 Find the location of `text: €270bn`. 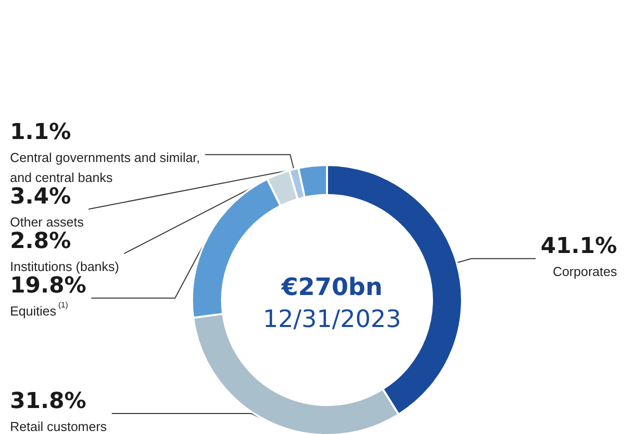

text: €270bn is located at coordinates (331, 287).